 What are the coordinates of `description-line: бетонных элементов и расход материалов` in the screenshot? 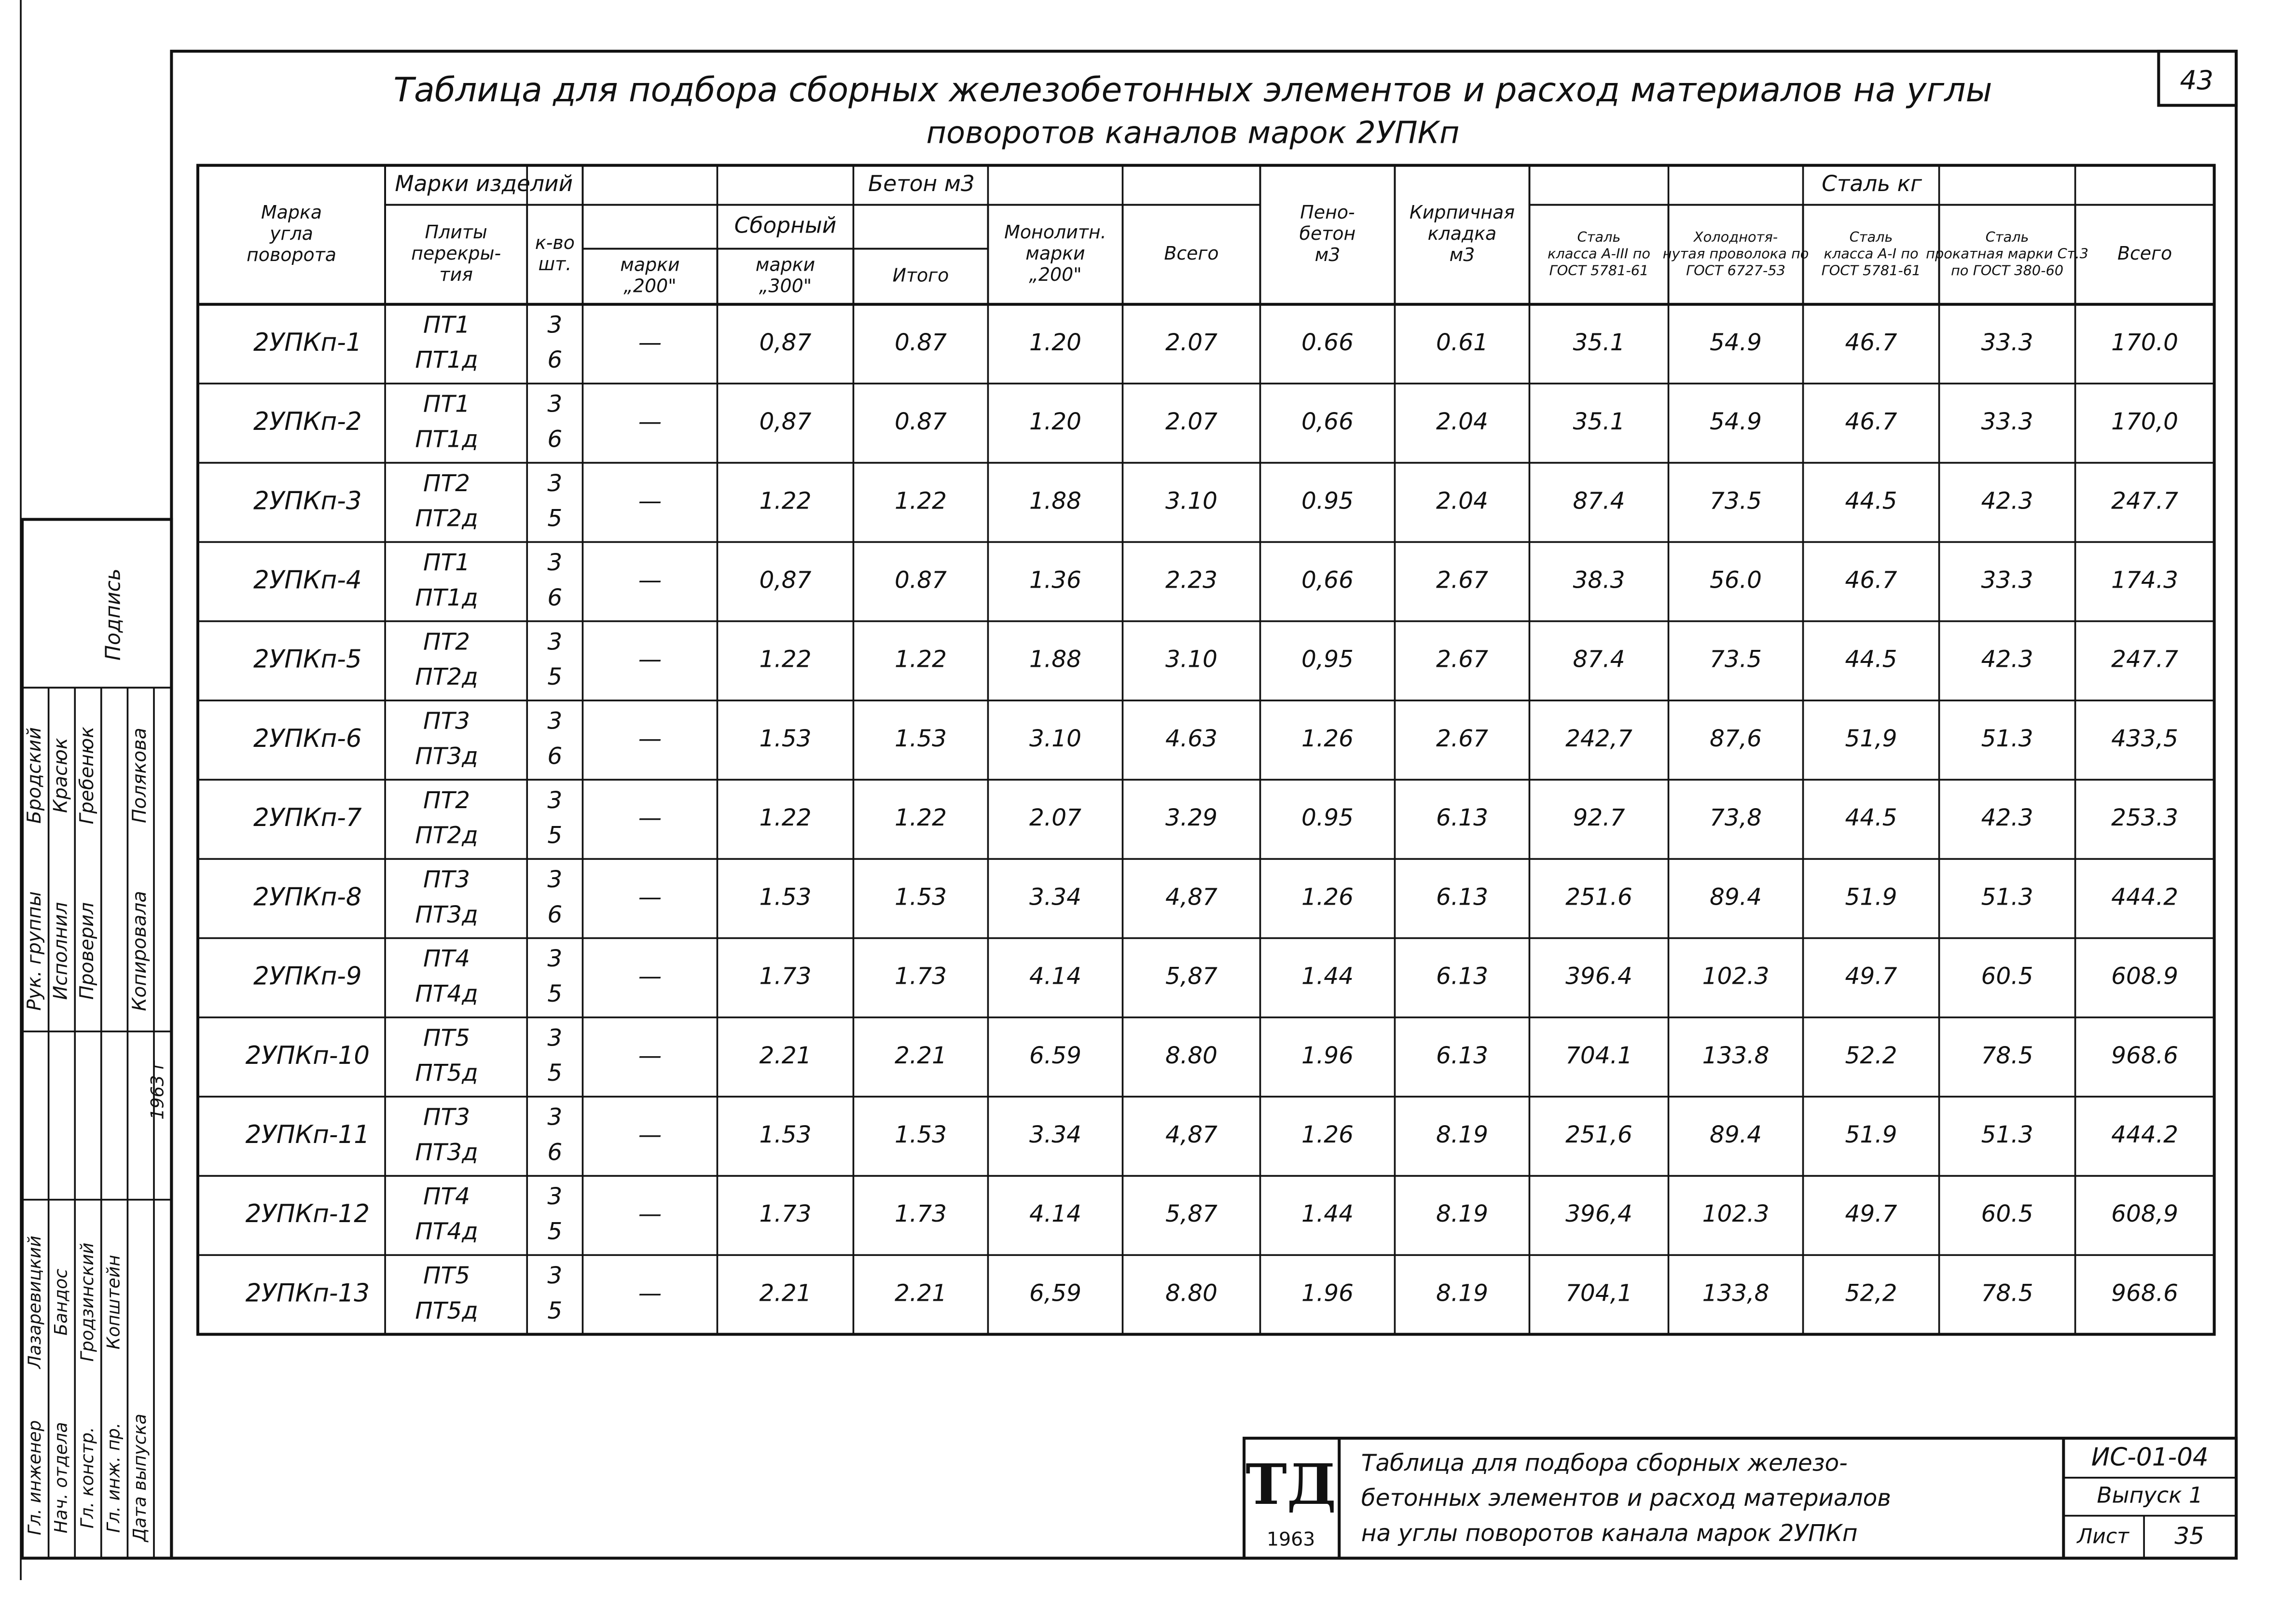 It's located at (1626, 1499).